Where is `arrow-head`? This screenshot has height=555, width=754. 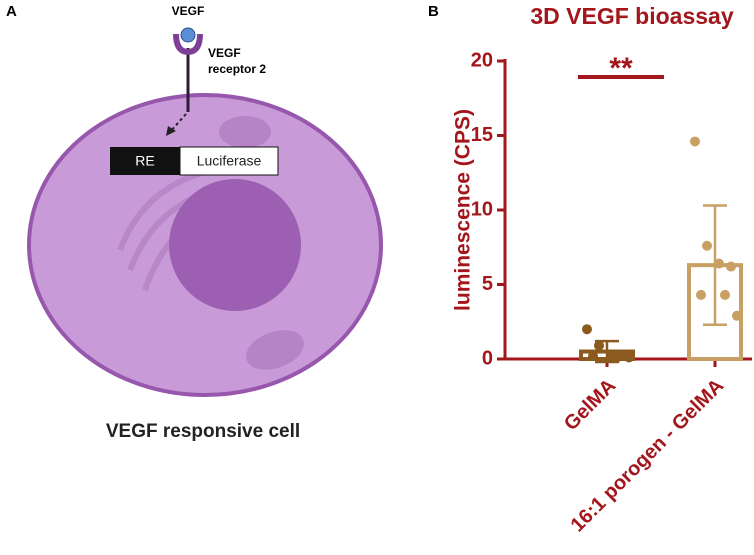 arrow-head is located at coordinates (171, 131).